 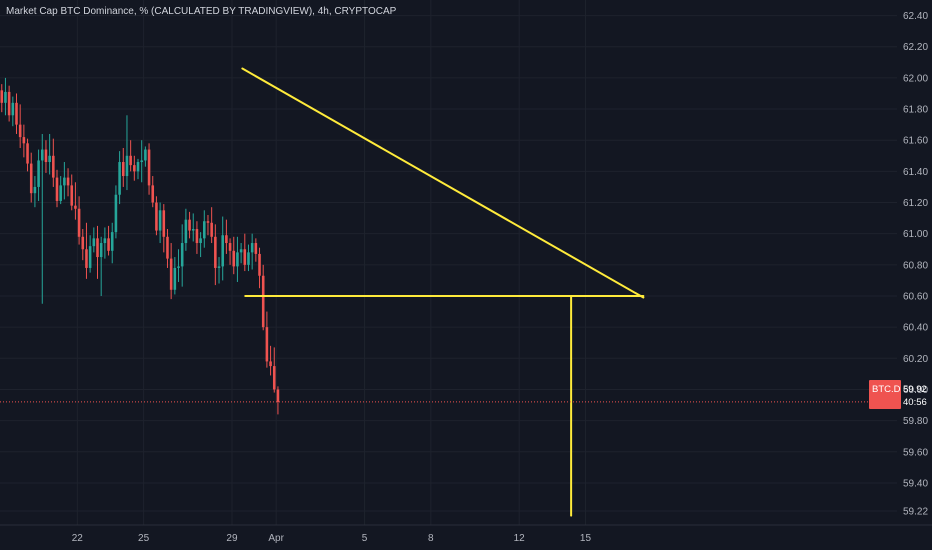 What do you see at coordinates (914, 262) in the screenshot?
I see `price-axis-background` at bounding box center [914, 262].